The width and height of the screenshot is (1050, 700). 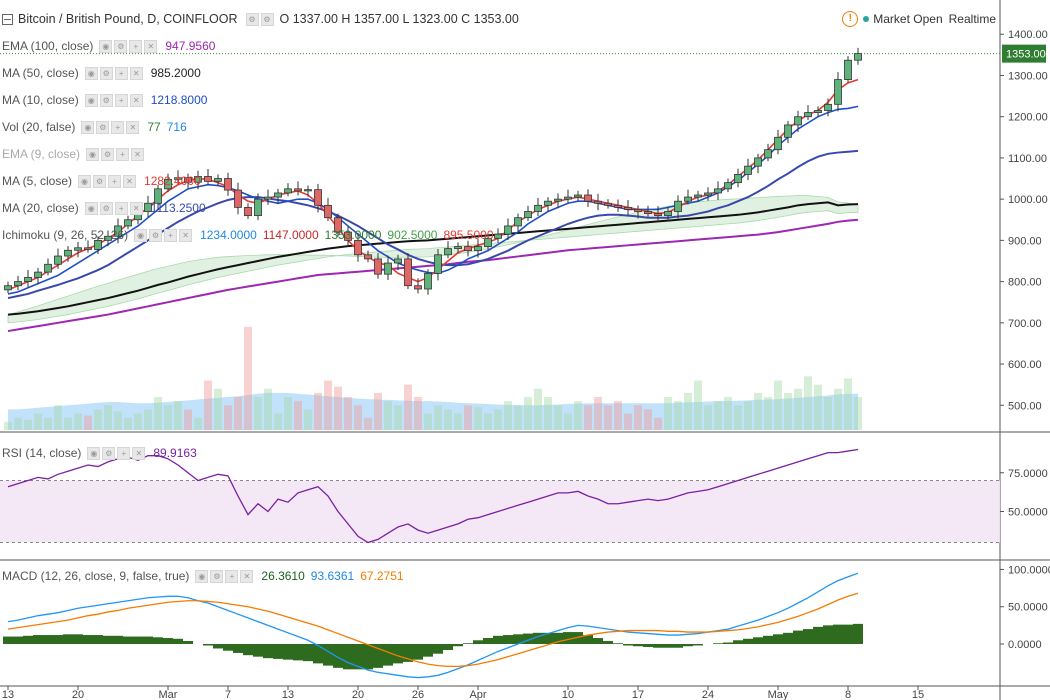 What do you see at coordinates (77, 154) in the screenshot?
I see `indicator-row: EMA (9, close) ◉ ⚙ + ✕` at bounding box center [77, 154].